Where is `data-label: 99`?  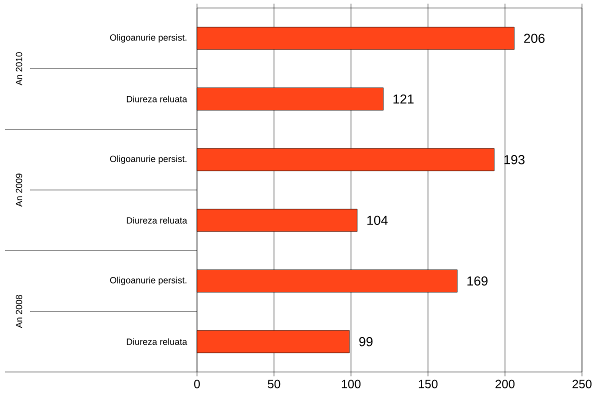
data-label: 99 is located at coordinates (366, 341).